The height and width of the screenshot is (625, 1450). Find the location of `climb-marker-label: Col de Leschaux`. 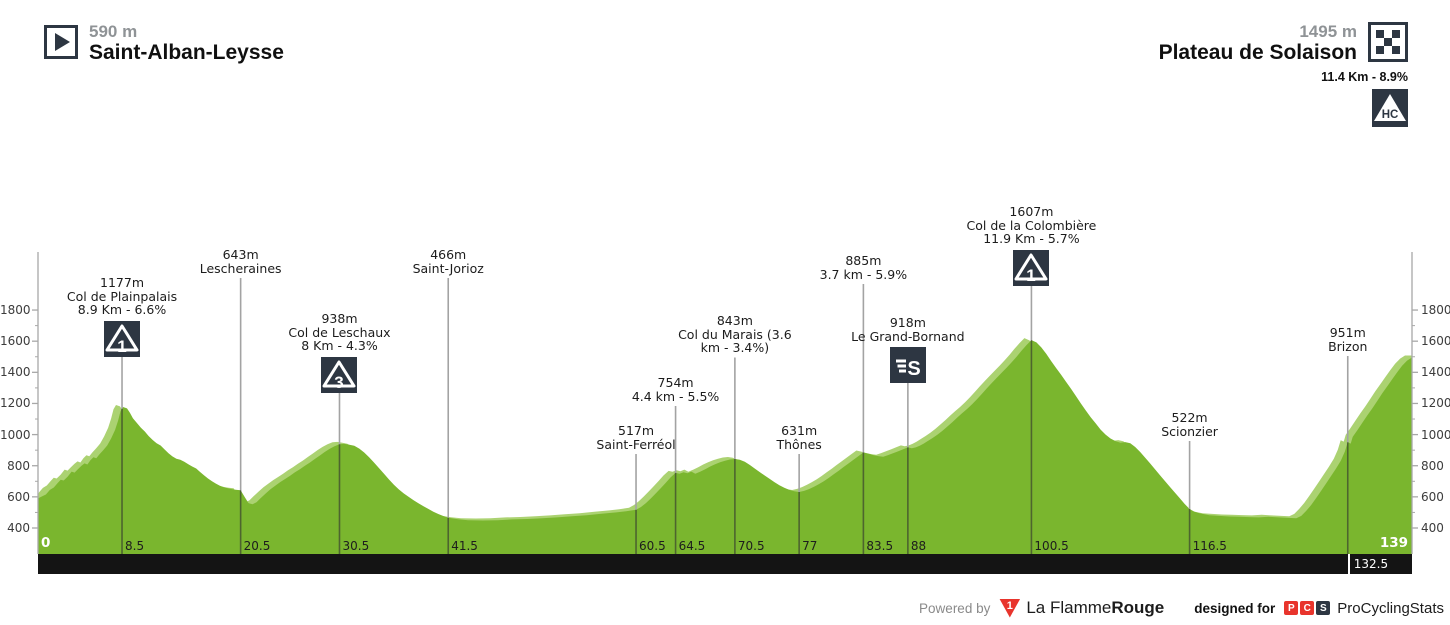

climb-marker-label: Col de Leschaux is located at coordinates (339, 332).